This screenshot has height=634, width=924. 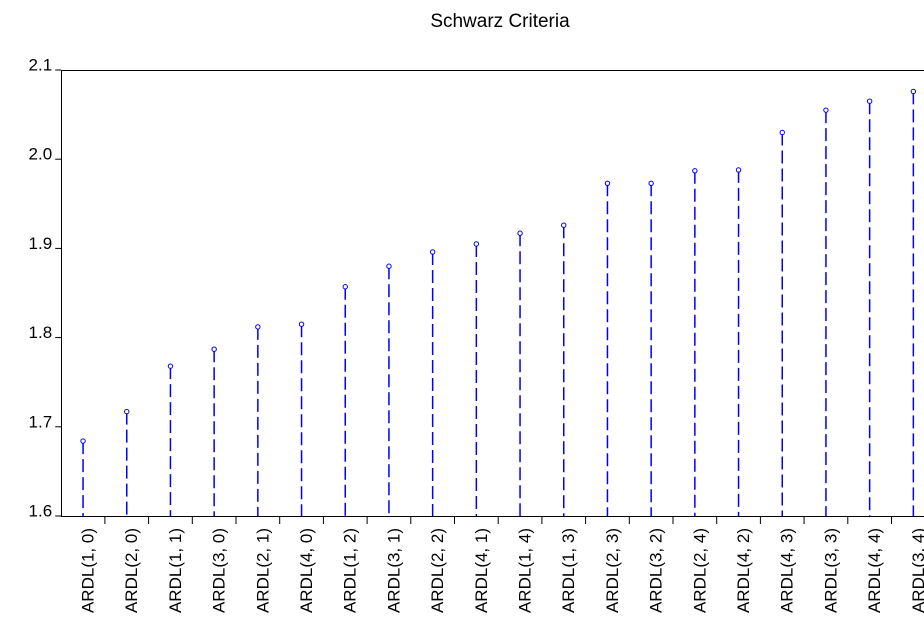 What do you see at coordinates (916, 570) in the screenshot?
I see `x-tick-label: ARDL(3, 4)` at bounding box center [916, 570].